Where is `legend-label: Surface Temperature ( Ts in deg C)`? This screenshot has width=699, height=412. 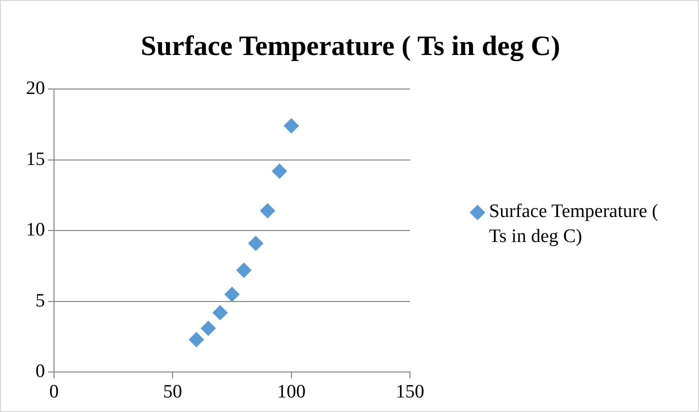 legend-label: Surface Temperature ( Ts in deg C) is located at coordinates (574, 224).